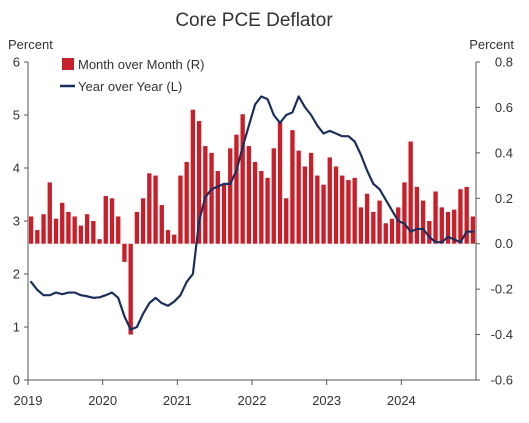 The image size is (529, 423). What do you see at coordinates (504, 152) in the screenshot?
I see `right-tick-label: 0.4` at bounding box center [504, 152].